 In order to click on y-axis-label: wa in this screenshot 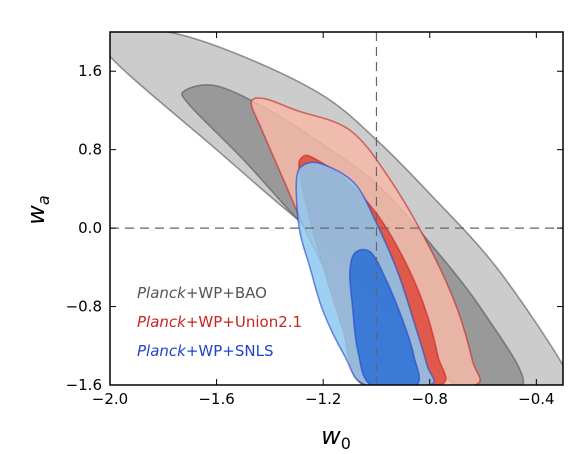, I will do `click(37, 209)`.